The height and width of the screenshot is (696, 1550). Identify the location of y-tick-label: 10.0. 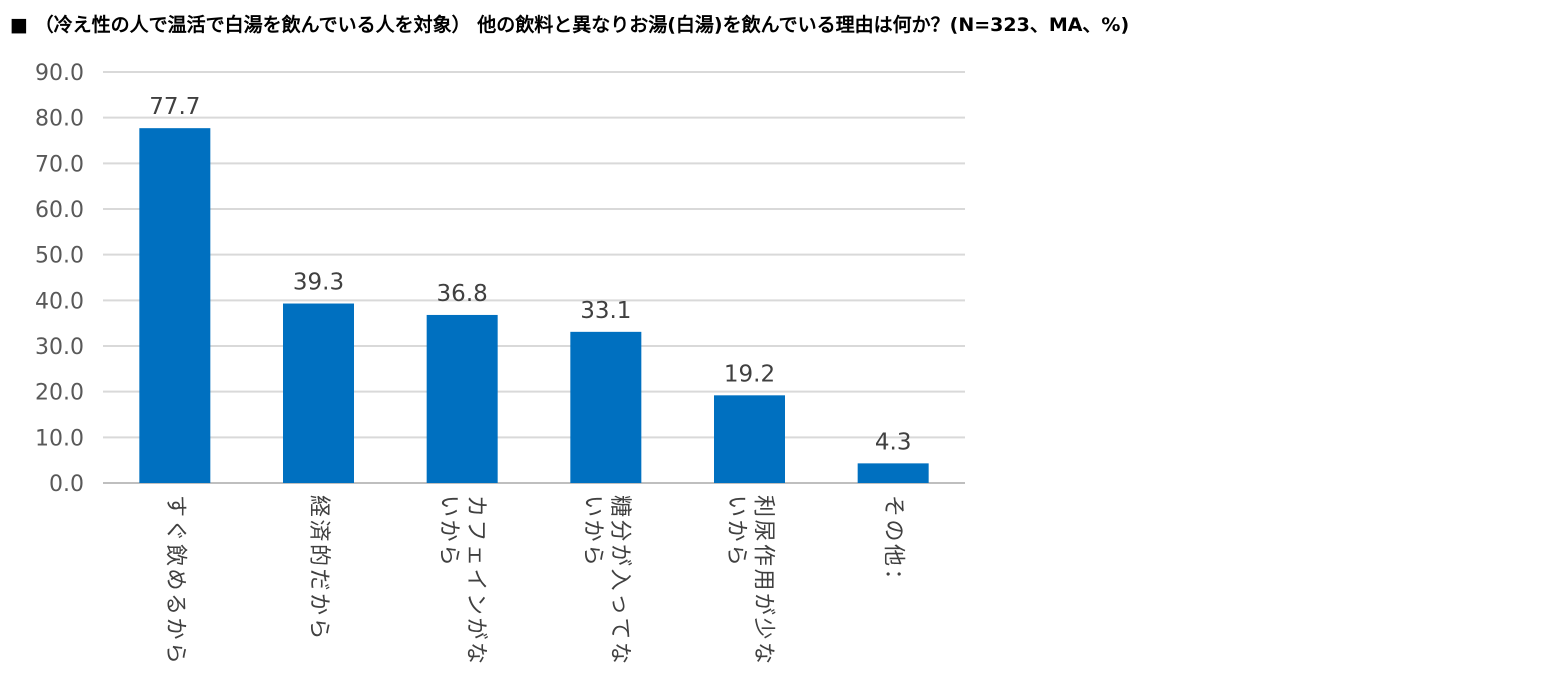
(59, 438).